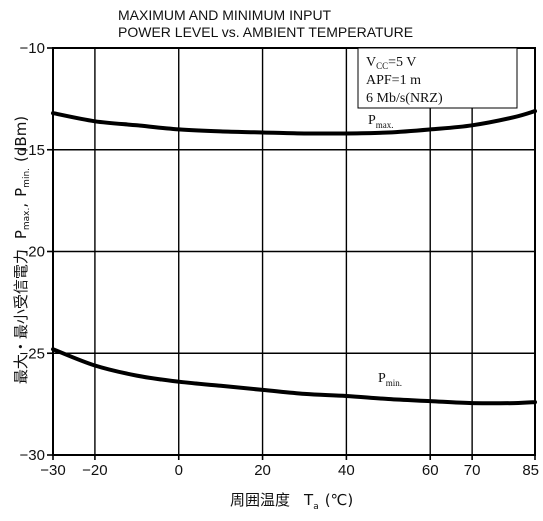 This screenshot has width=543, height=521. What do you see at coordinates (225, 15) in the screenshot?
I see `chart-title-line-1: MAXIMUM AND MINIMUM INPUT` at bounding box center [225, 15].